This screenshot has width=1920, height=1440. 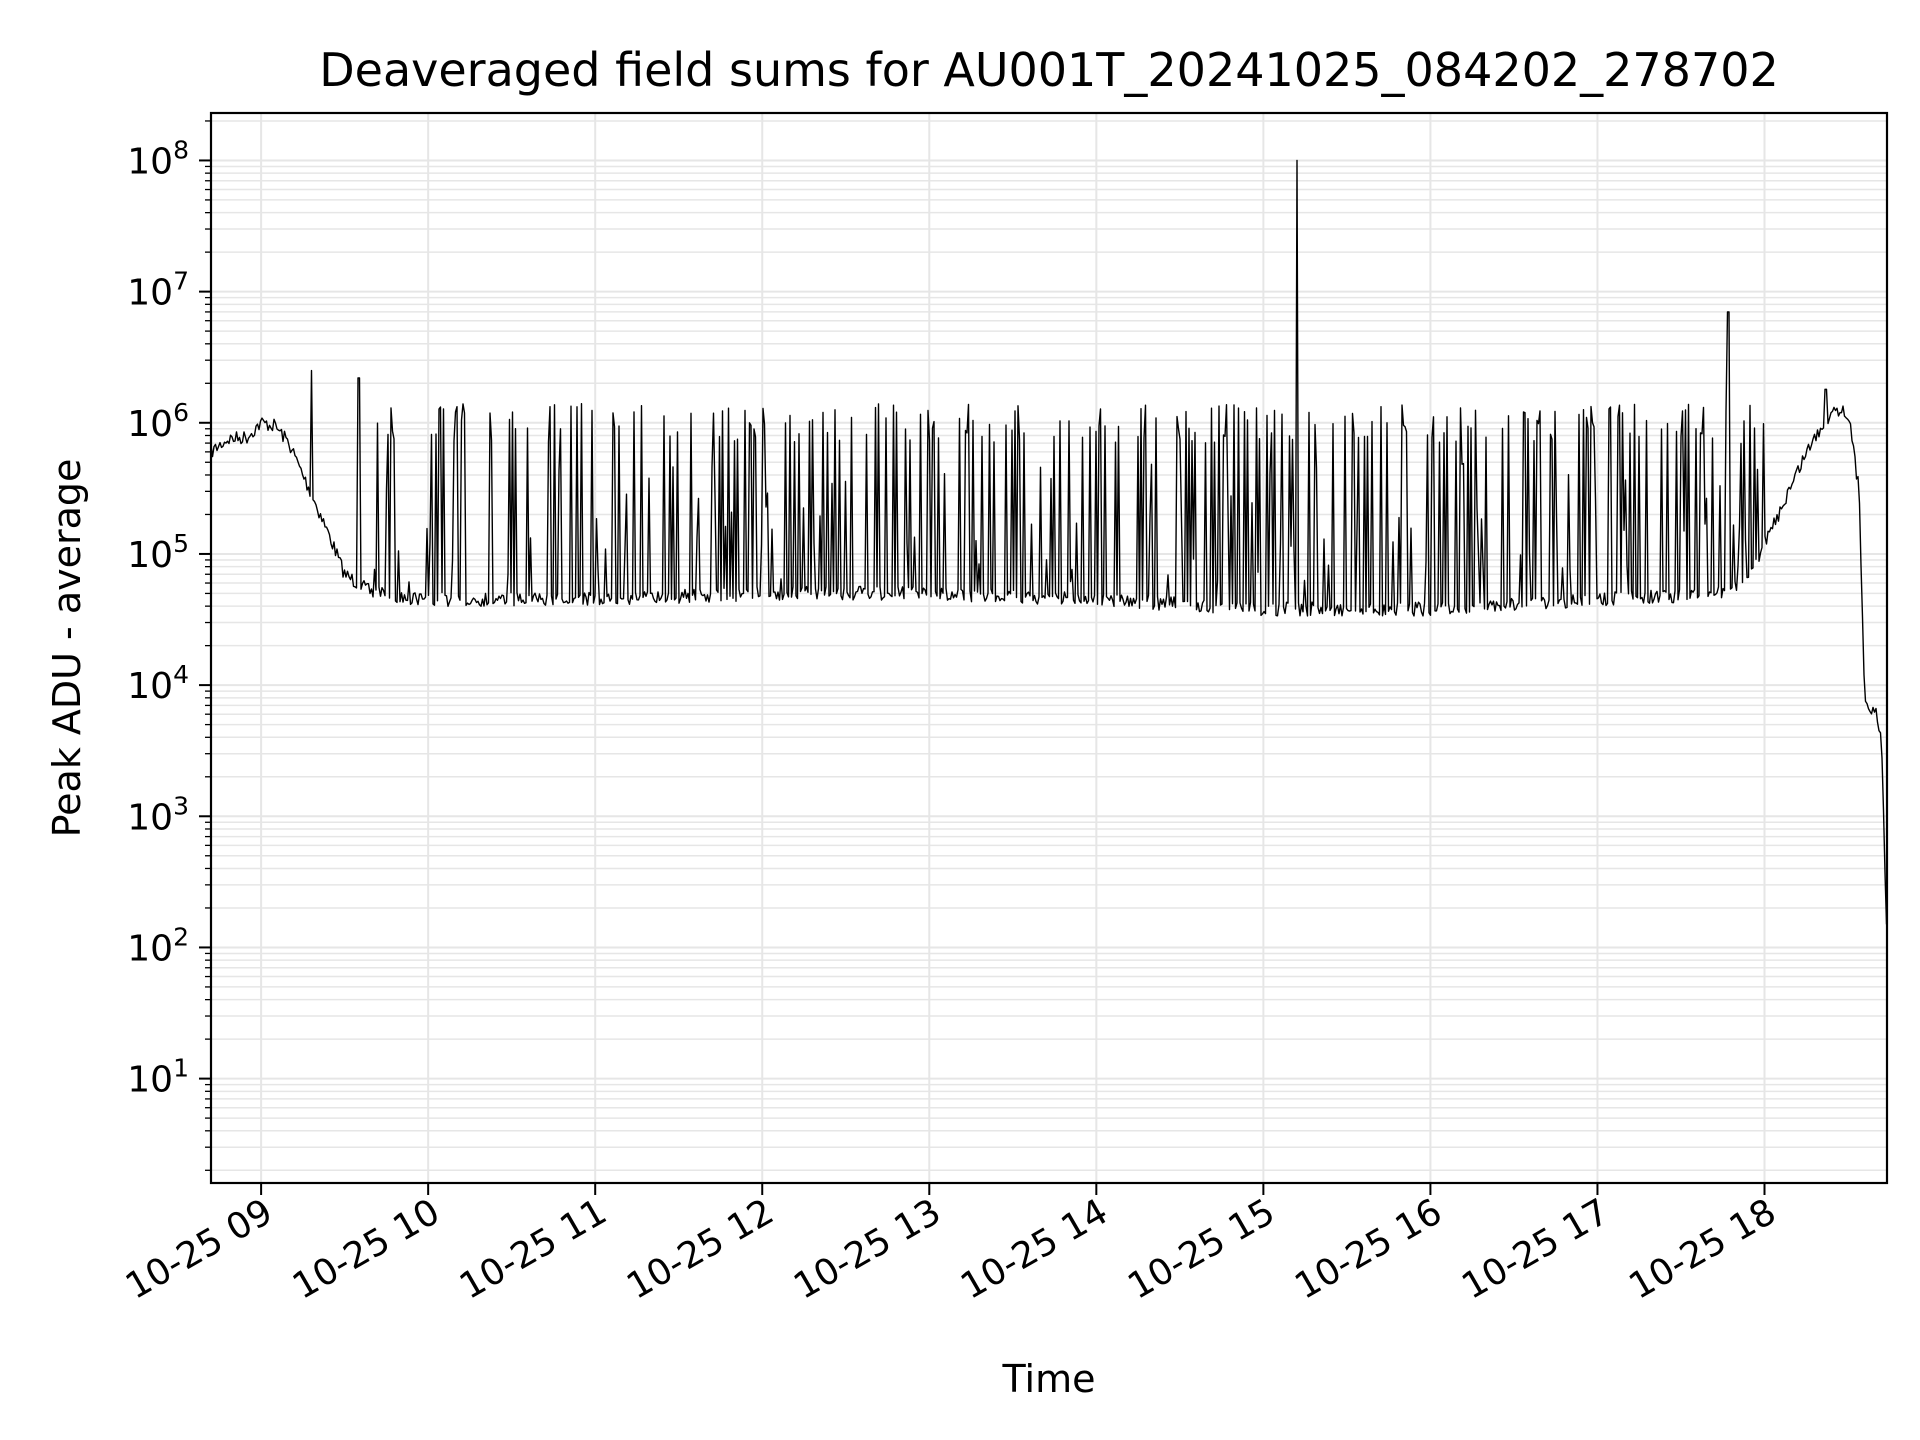 I want to click on x-tick-label: 10-25 13, so click(x=867, y=1249).